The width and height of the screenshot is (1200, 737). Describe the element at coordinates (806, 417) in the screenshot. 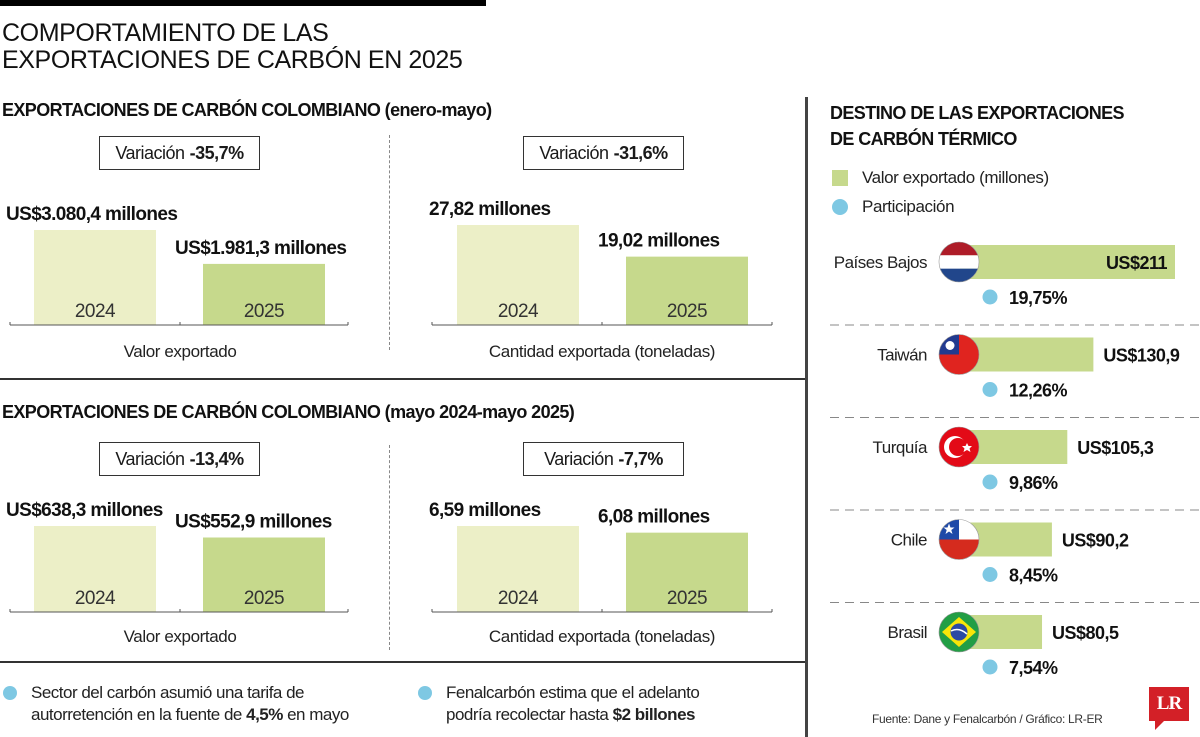

I see `column-divider` at that location.